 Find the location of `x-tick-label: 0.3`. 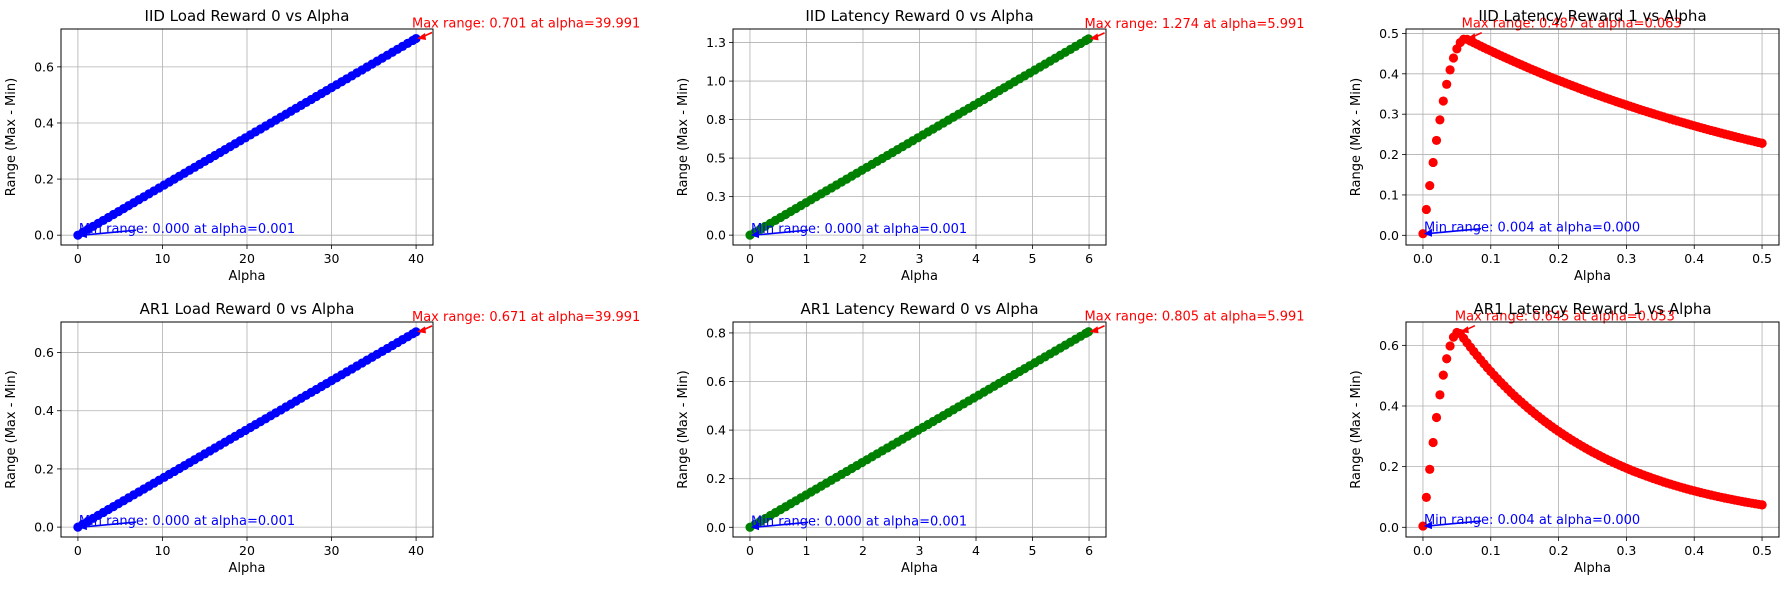

x-tick-label: 0.3 is located at coordinates (1626, 550).